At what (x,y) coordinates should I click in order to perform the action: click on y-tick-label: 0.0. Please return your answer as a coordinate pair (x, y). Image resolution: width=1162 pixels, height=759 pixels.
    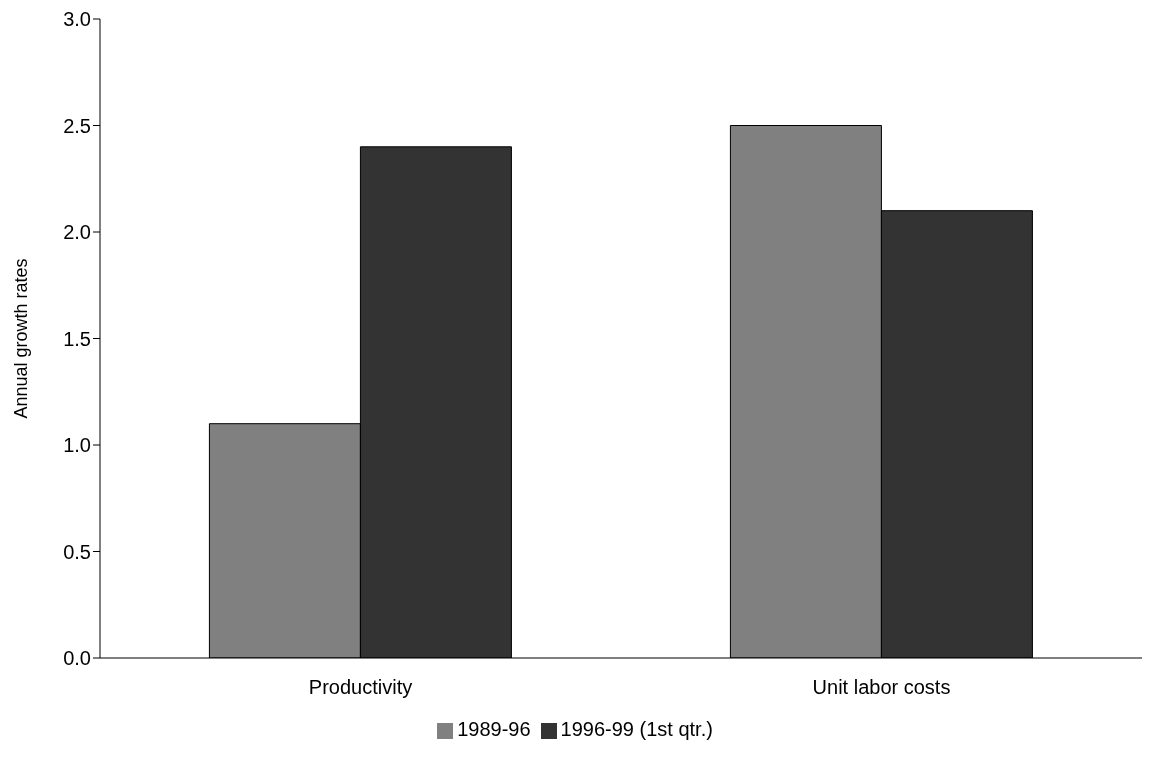
    Looking at the image, I should click on (77, 658).